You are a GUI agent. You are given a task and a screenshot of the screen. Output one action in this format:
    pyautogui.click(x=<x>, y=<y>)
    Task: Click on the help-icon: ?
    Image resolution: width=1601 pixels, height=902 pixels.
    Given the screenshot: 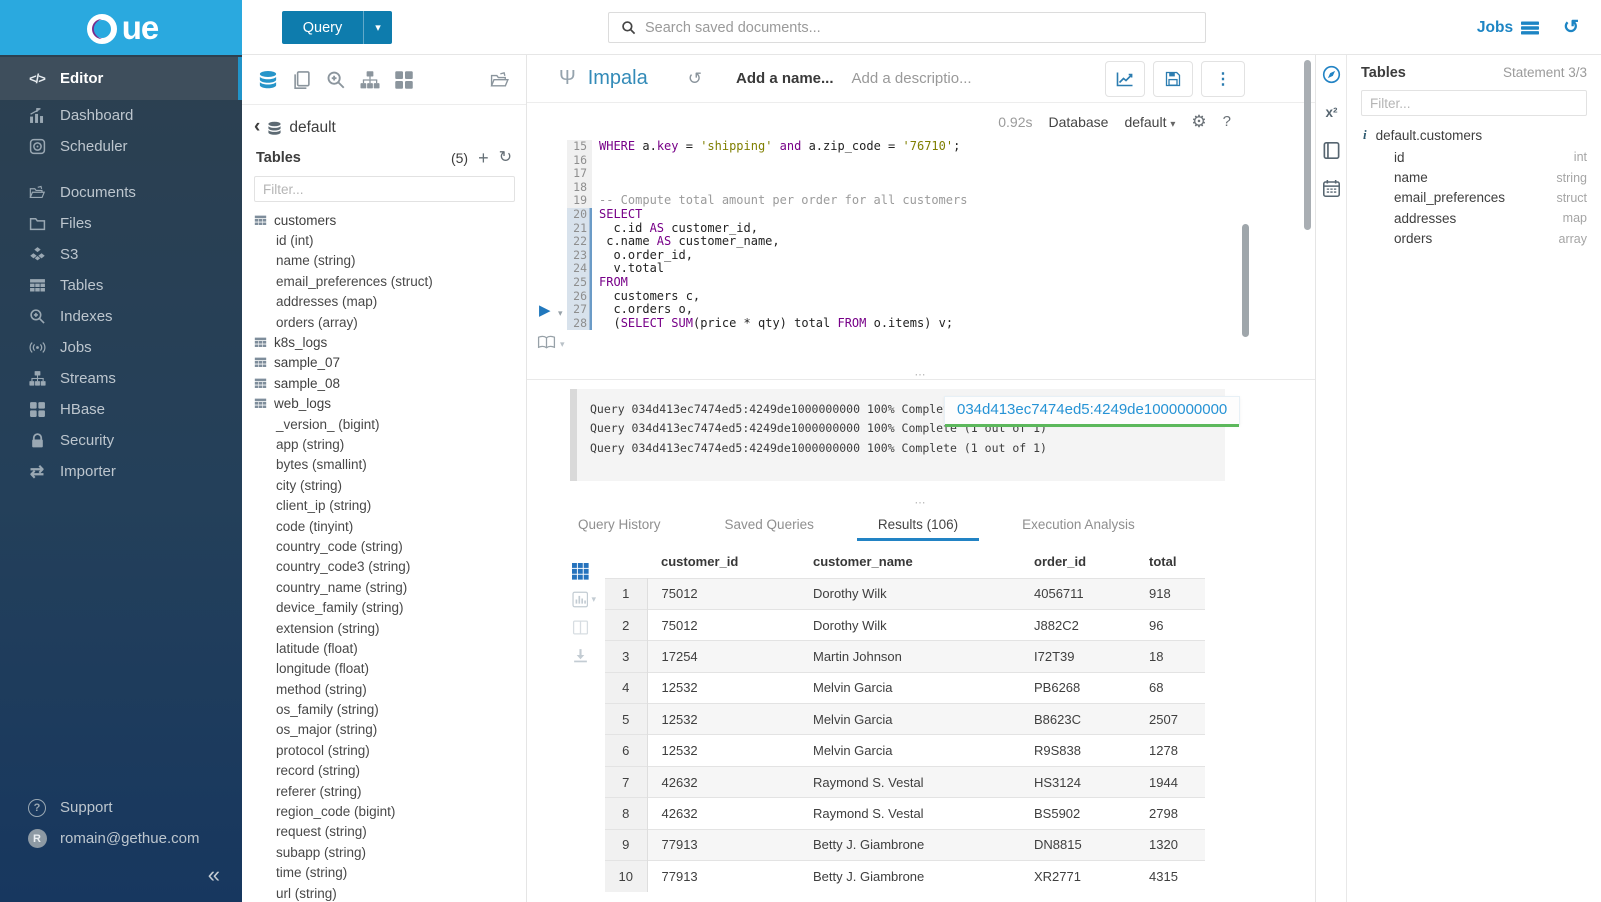 What is the action you would take?
    pyautogui.click(x=1226, y=121)
    